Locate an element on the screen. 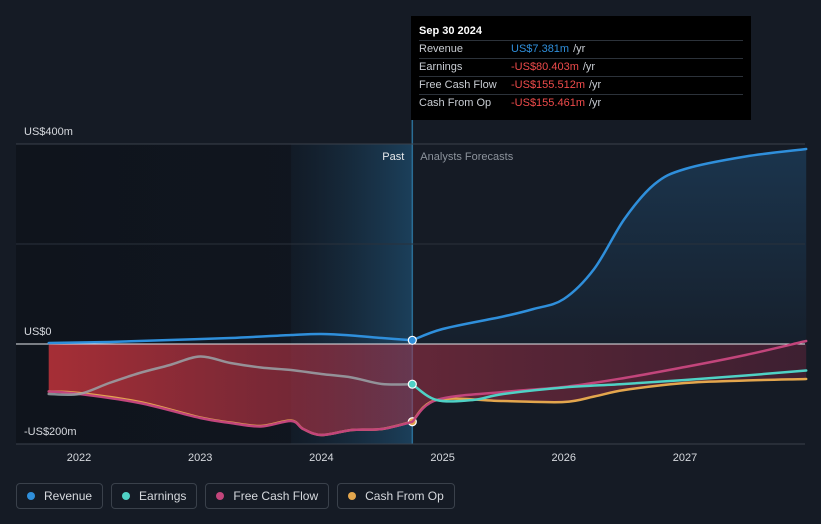 The width and height of the screenshot is (821, 524). free-cash-flow-line-forecast is located at coordinates (609, 381).